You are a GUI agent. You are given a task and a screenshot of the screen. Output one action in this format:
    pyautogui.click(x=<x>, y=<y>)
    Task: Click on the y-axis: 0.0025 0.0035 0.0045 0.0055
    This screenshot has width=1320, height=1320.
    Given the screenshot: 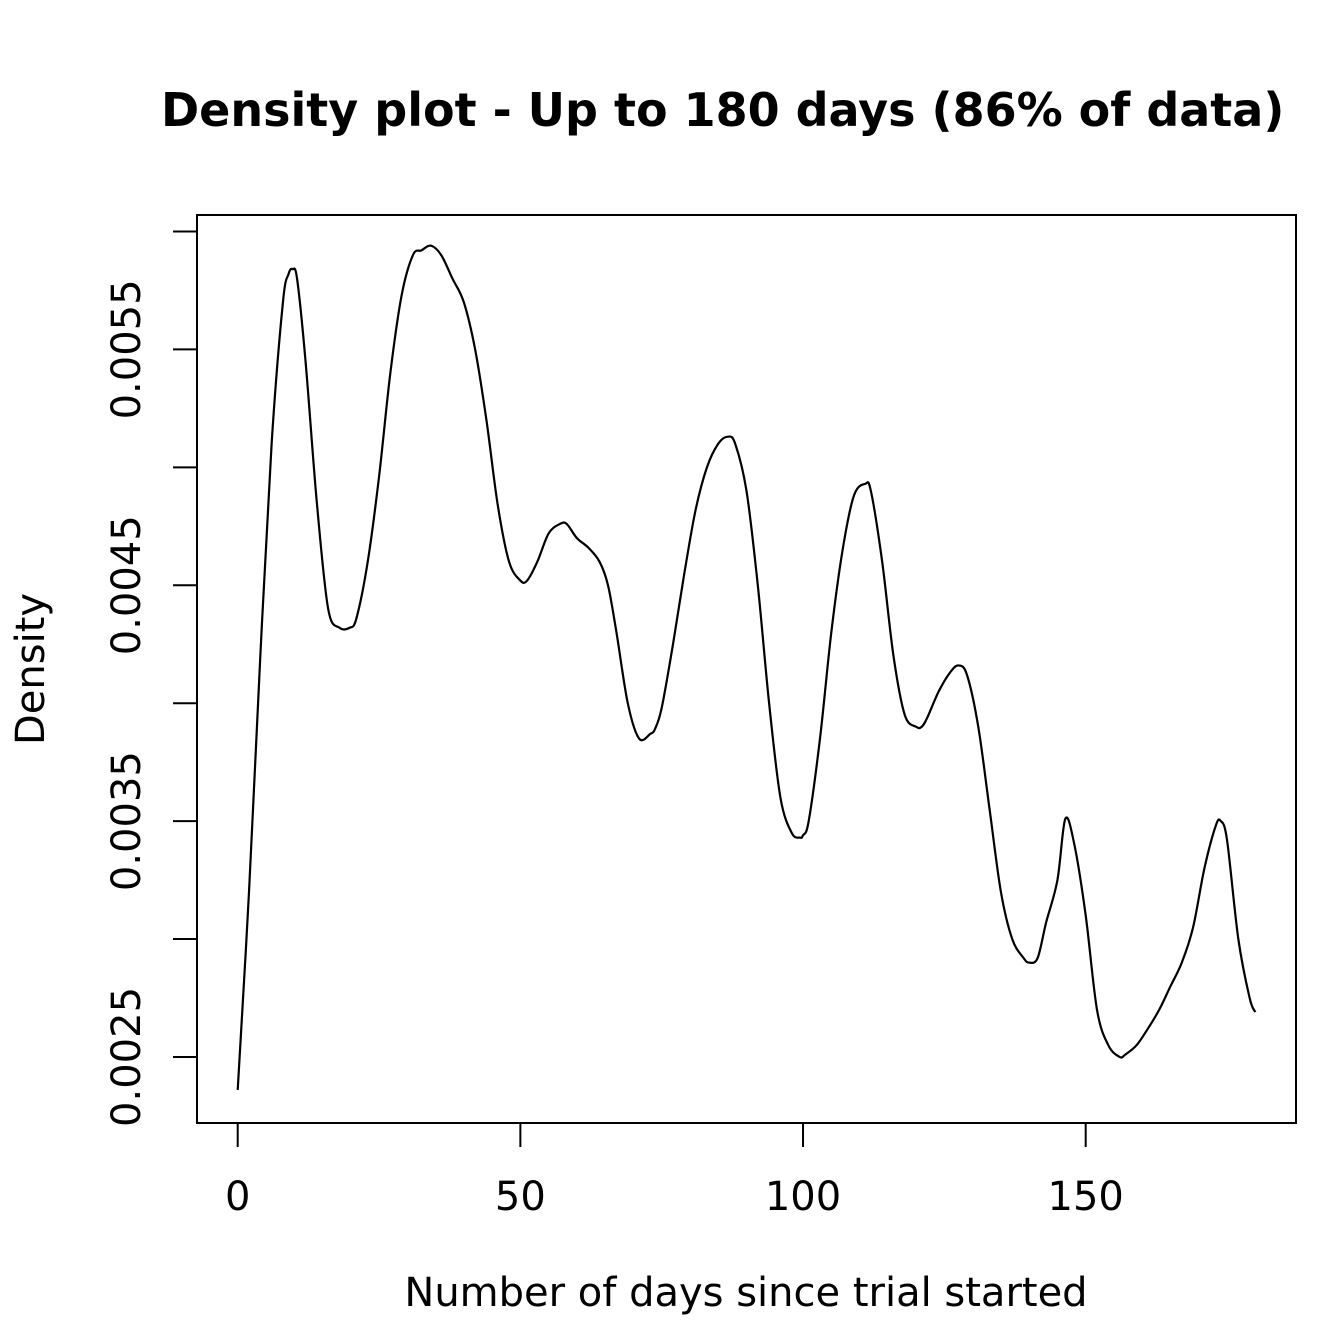 What is the action you would take?
    pyautogui.click(x=151, y=678)
    